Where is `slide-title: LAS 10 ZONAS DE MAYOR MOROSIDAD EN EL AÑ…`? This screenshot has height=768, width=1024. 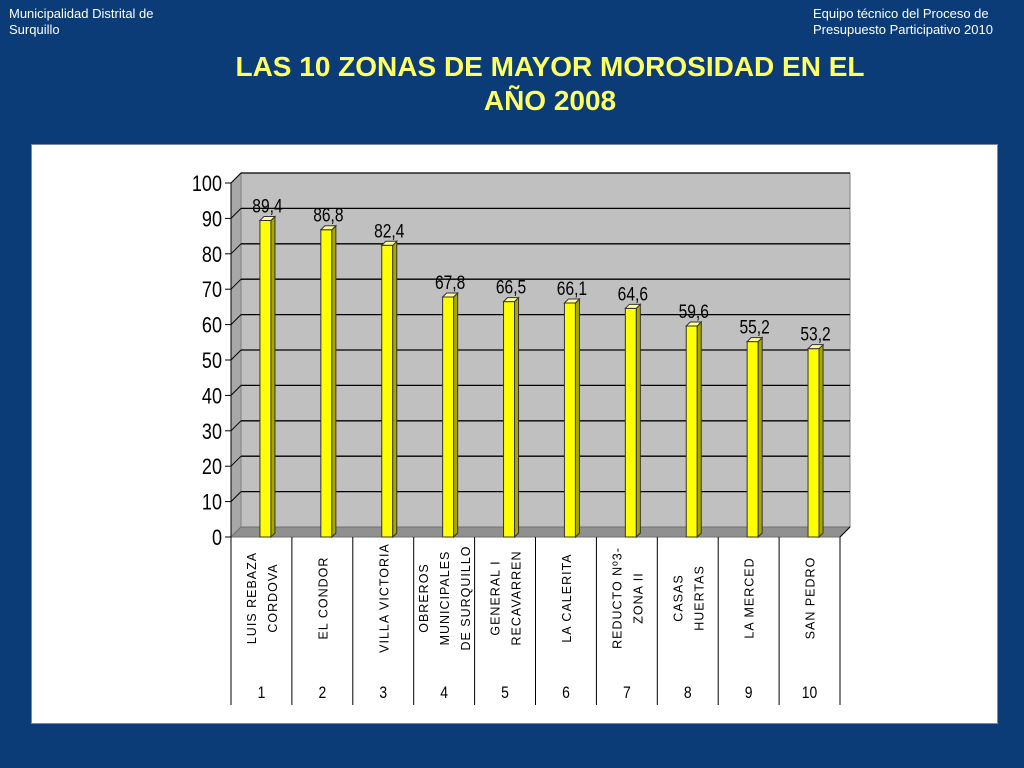 slide-title: LAS 10 ZONAS DE MAYOR MOROSIDAD EN EL AÑ… is located at coordinates (550, 84).